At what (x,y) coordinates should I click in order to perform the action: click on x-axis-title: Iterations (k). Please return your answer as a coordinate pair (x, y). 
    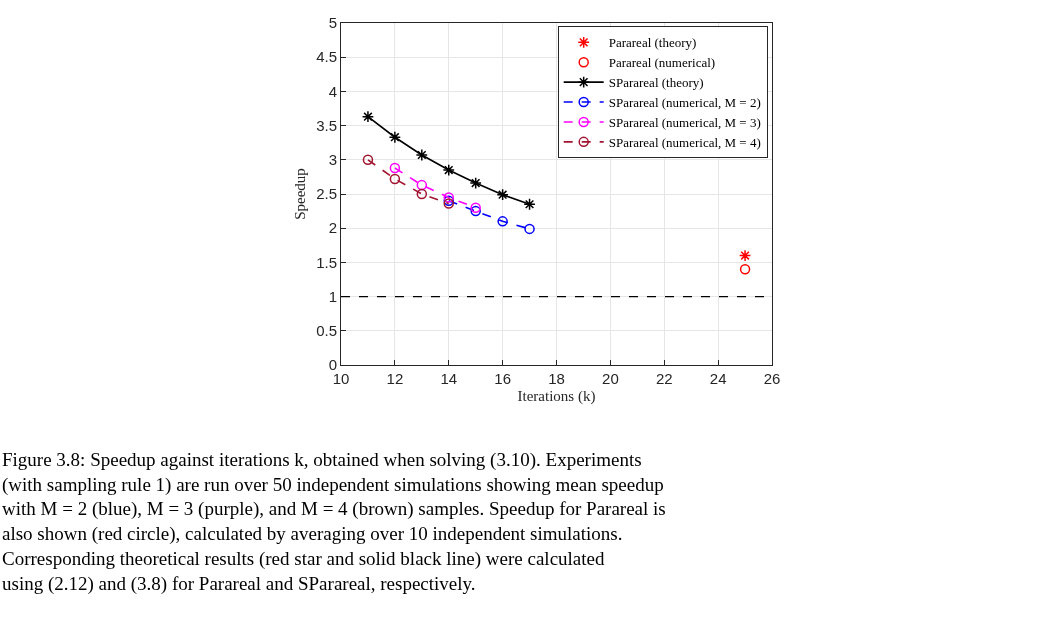
    Looking at the image, I should click on (556, 396).